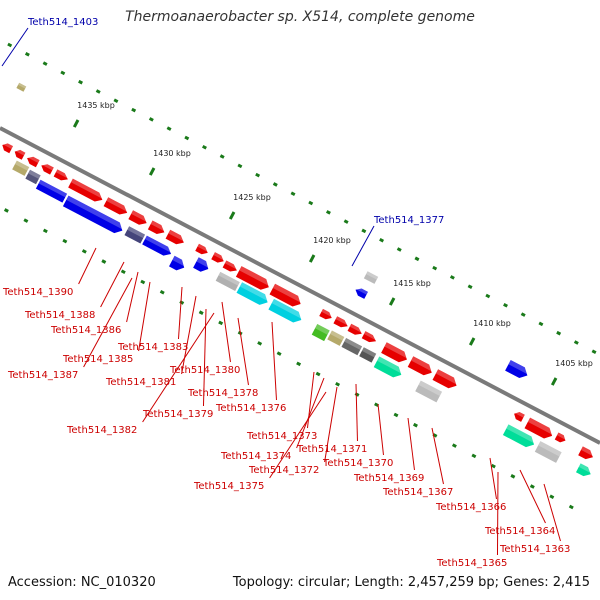  Describe the element at coordinates (177, 414) in the screenshot. I see `gene-label: Teth514_1379` at that location.